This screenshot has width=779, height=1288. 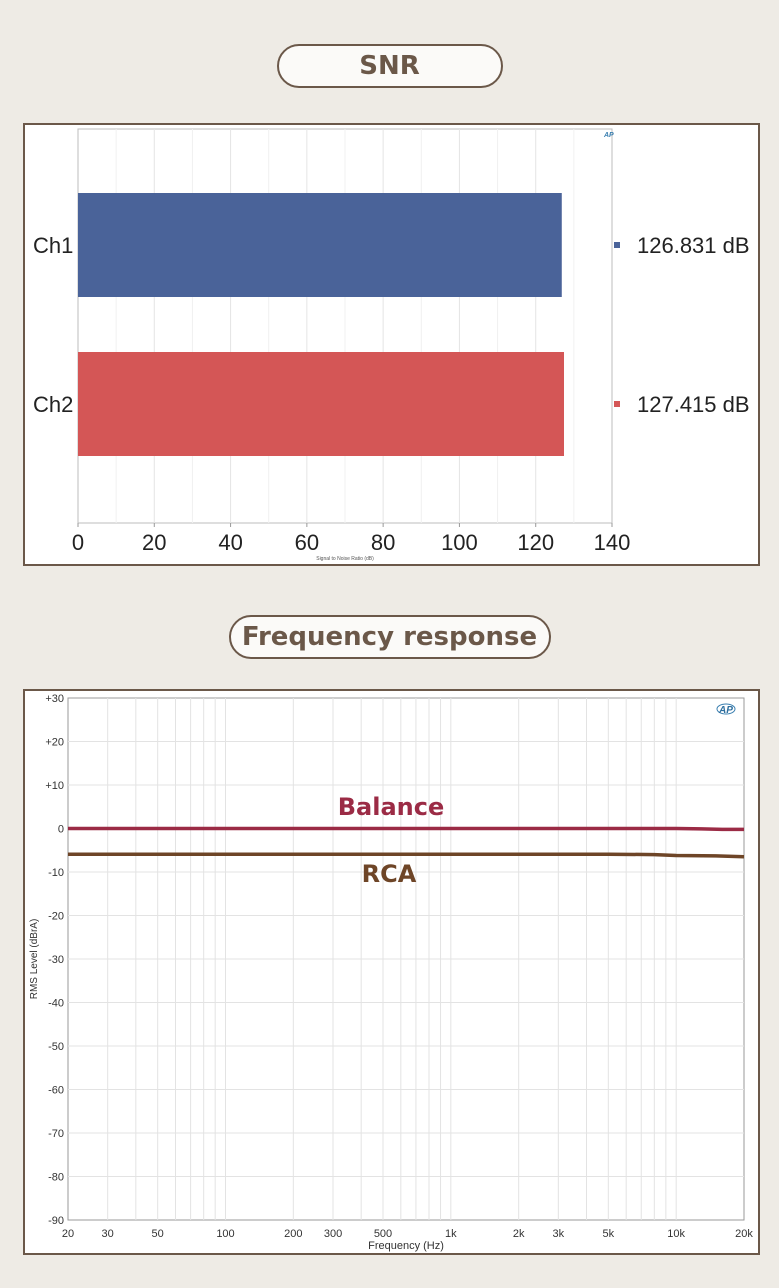 I want to click on fr-x-tick-label: 10k, so click(x=676, y=1234).